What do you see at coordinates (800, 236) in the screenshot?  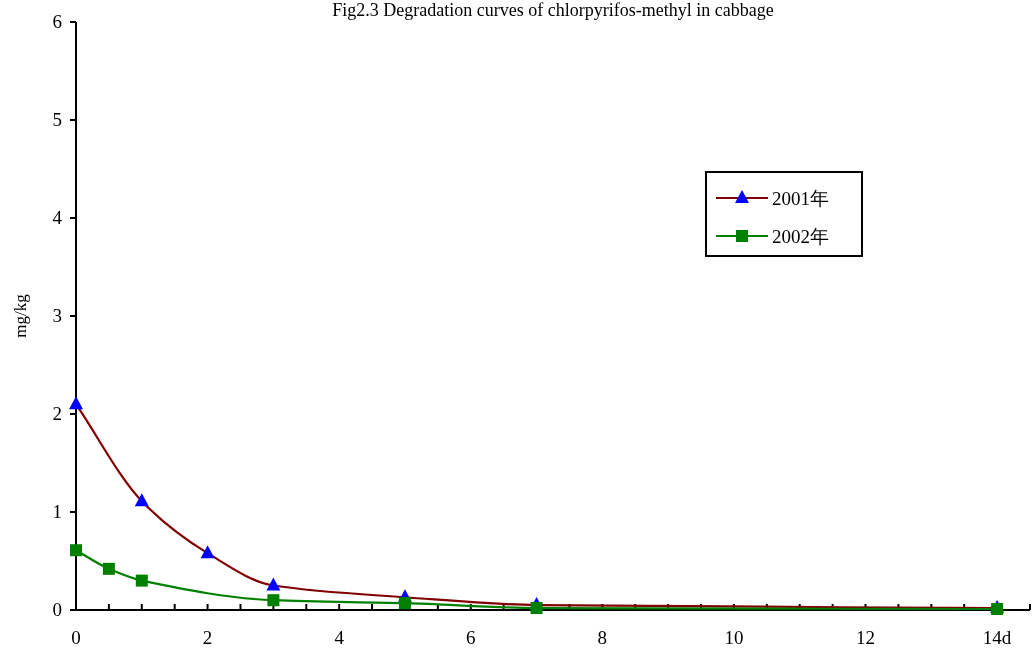 I see `legend-label: 2002年` at bounding box center [800, 236].